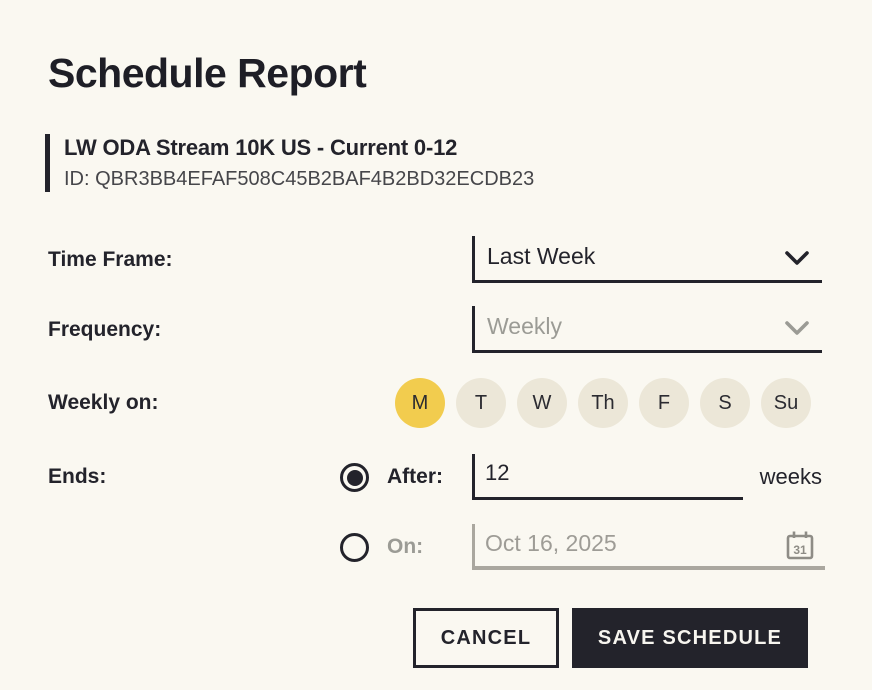 Image resolution: width=872 pixels, height=690 pixels. Describe the element at coordinates (690, 638) in the screenshot. I see `save-schedule-button: SAVE SCHEDULE` at that location.